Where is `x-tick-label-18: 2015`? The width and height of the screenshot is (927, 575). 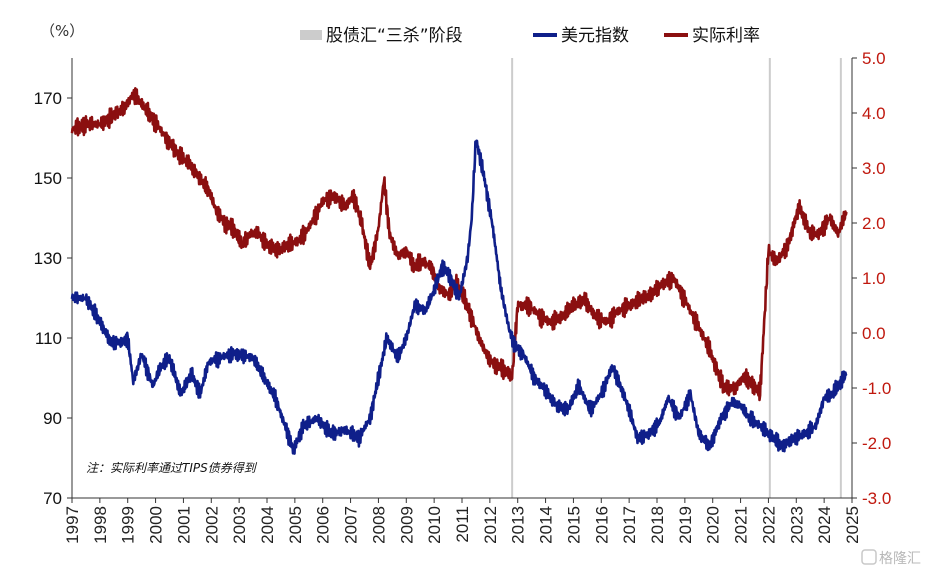
x-tick-label-18: 2015 is located at coordinates (573, 525).